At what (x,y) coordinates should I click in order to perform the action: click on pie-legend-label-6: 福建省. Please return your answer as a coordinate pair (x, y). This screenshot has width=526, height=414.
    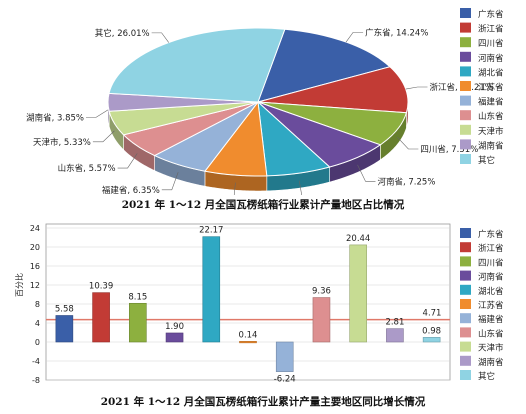
    Looking at the image, I should click on (491, 102).